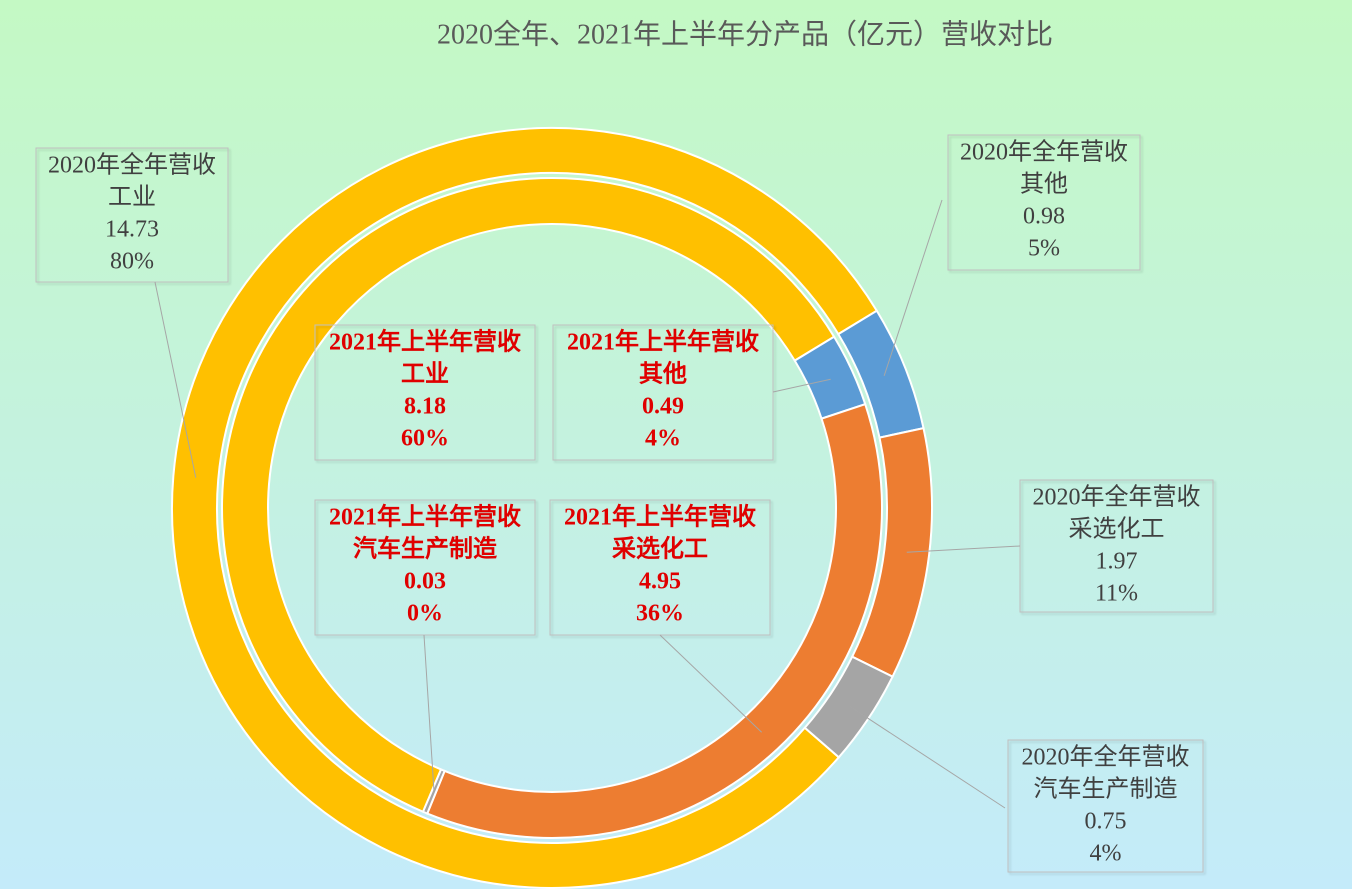  Describe the element at coordinates (132, 230) in the screenshot. I see `label-value: 14.73` at that location.